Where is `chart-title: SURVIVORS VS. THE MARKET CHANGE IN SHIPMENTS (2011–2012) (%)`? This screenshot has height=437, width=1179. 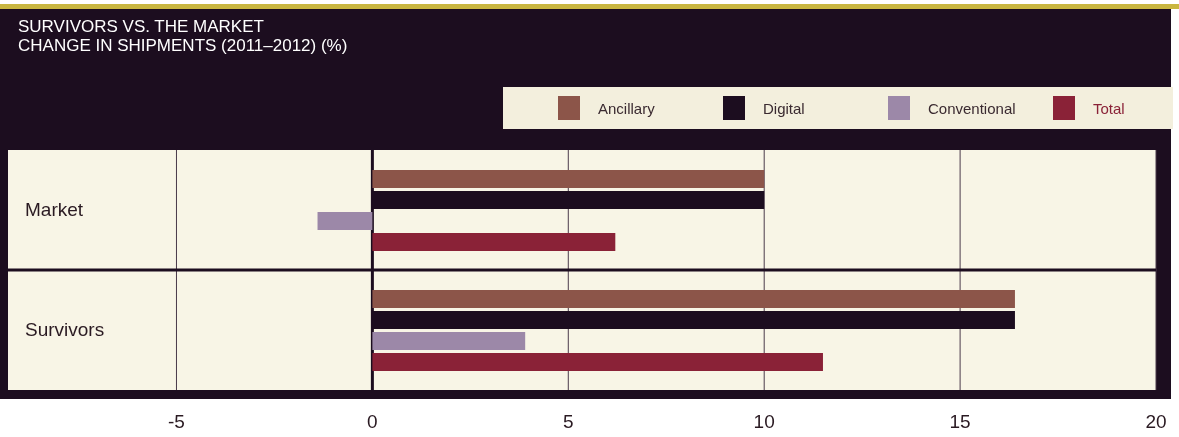
chart-title: SURVIVORS VS. THE MARKET CHANGE IN SHIPMENTS (2011–2012) (%) is located at coordinates (183, 36).